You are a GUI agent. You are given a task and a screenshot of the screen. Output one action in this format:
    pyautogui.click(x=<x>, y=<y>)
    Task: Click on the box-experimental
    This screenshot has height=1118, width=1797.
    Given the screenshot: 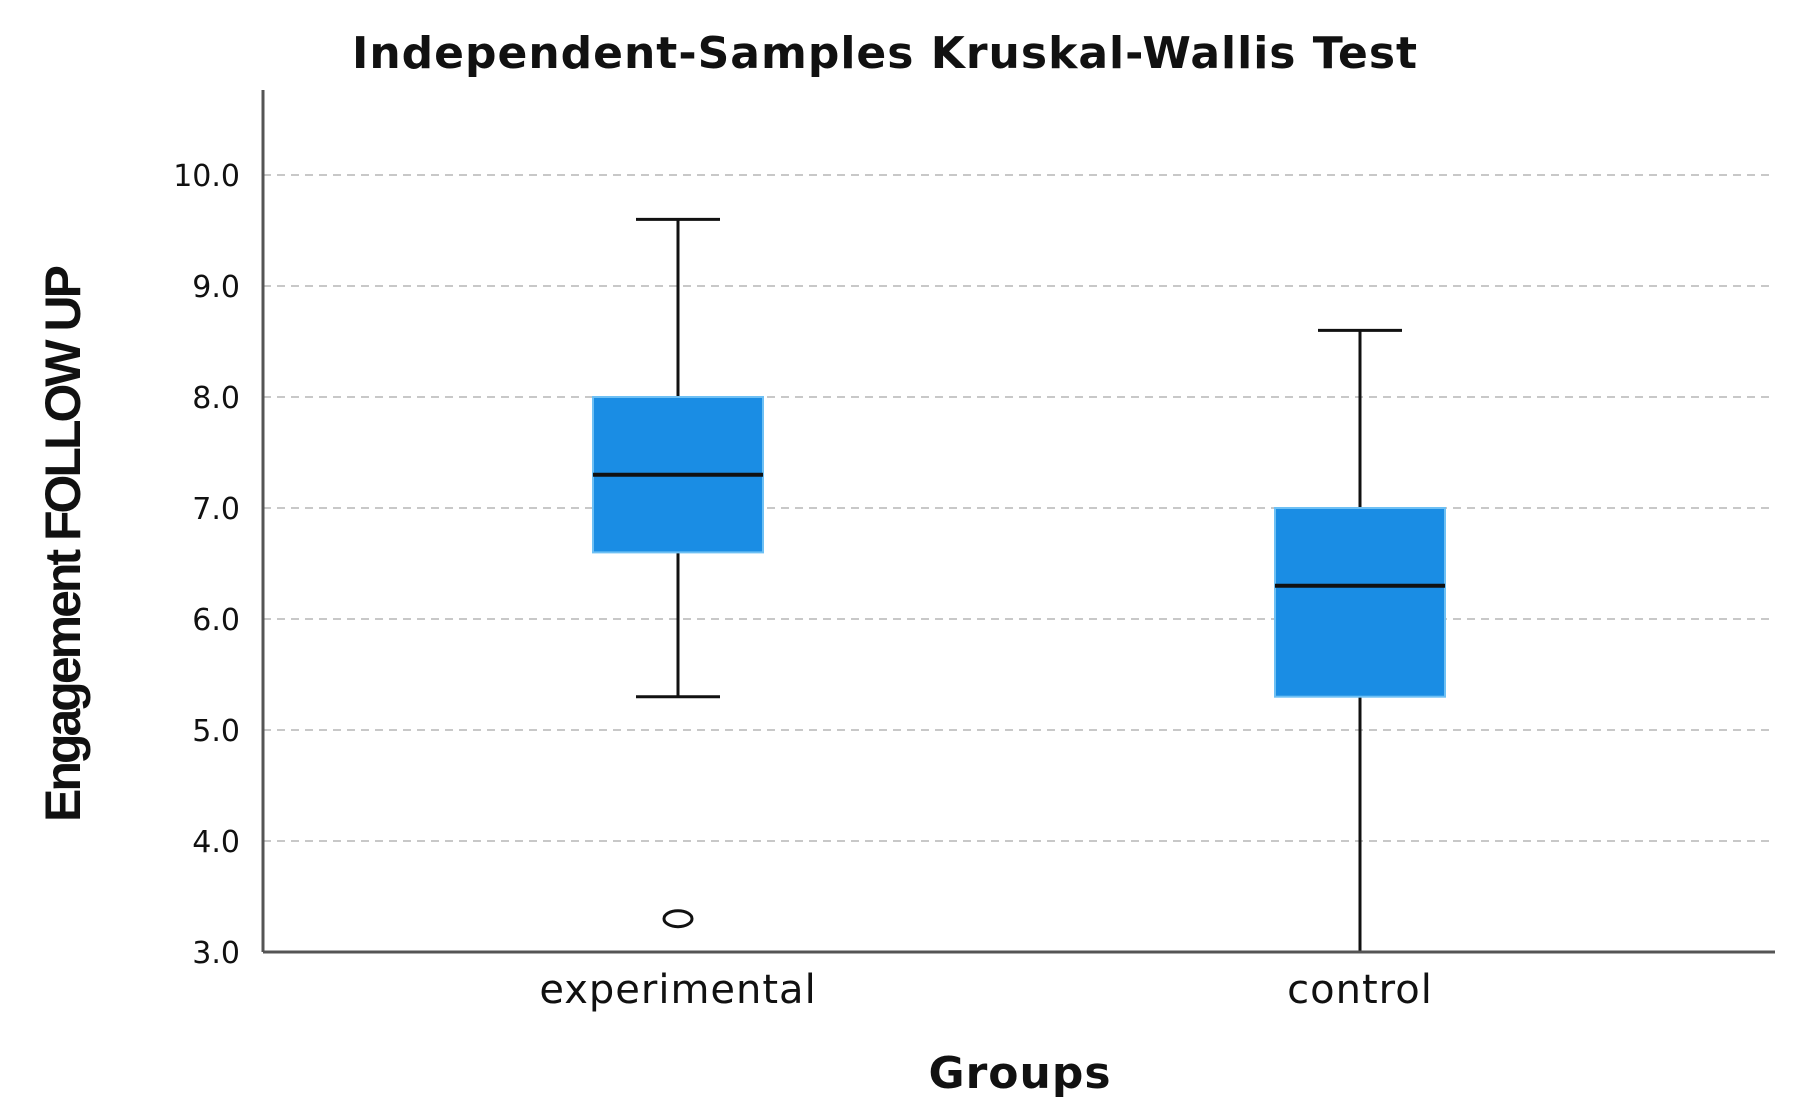 What is the action you would take?
    pyautogui.click(x=678, y=573)
    